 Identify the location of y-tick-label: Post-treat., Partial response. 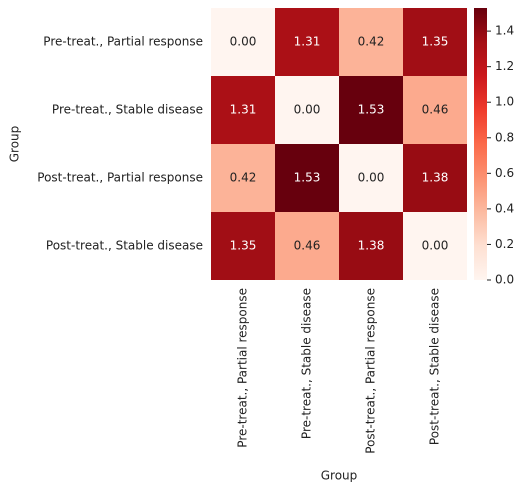
(120, 178).